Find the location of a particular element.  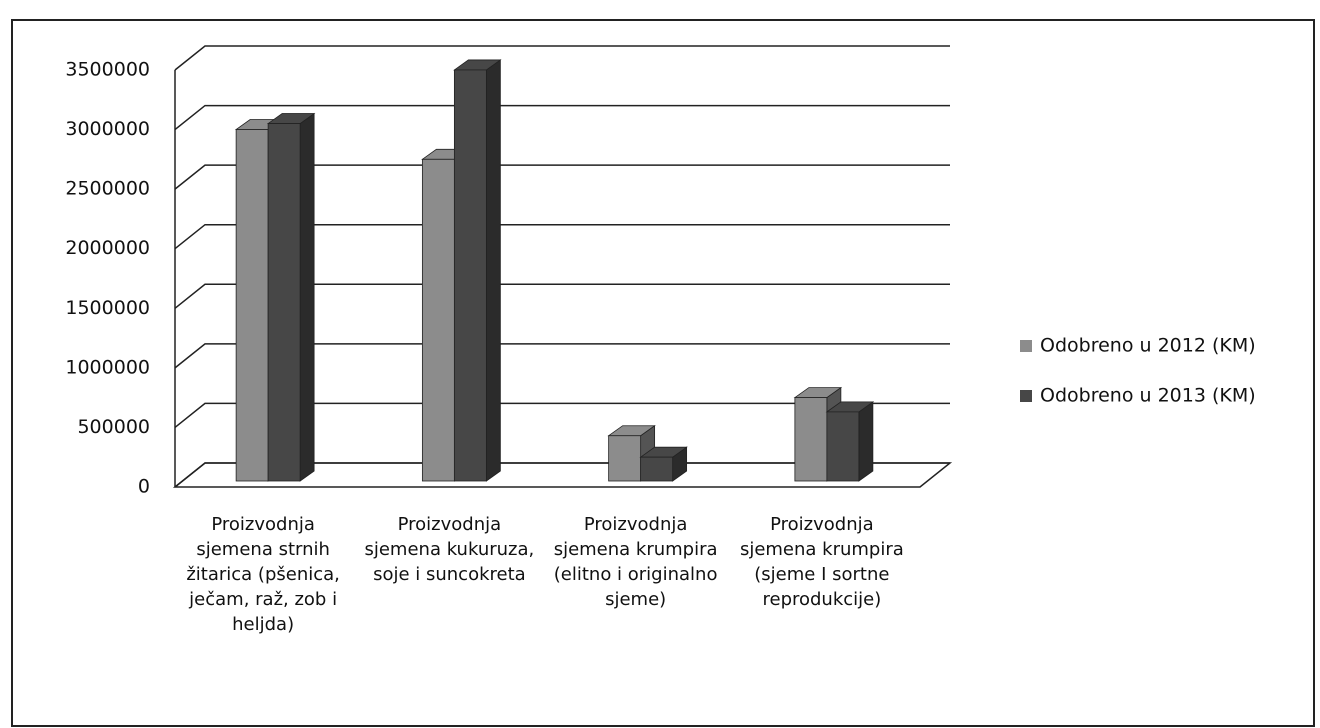

y-tick-label: 3500000 is located at coordinates (107, 70).